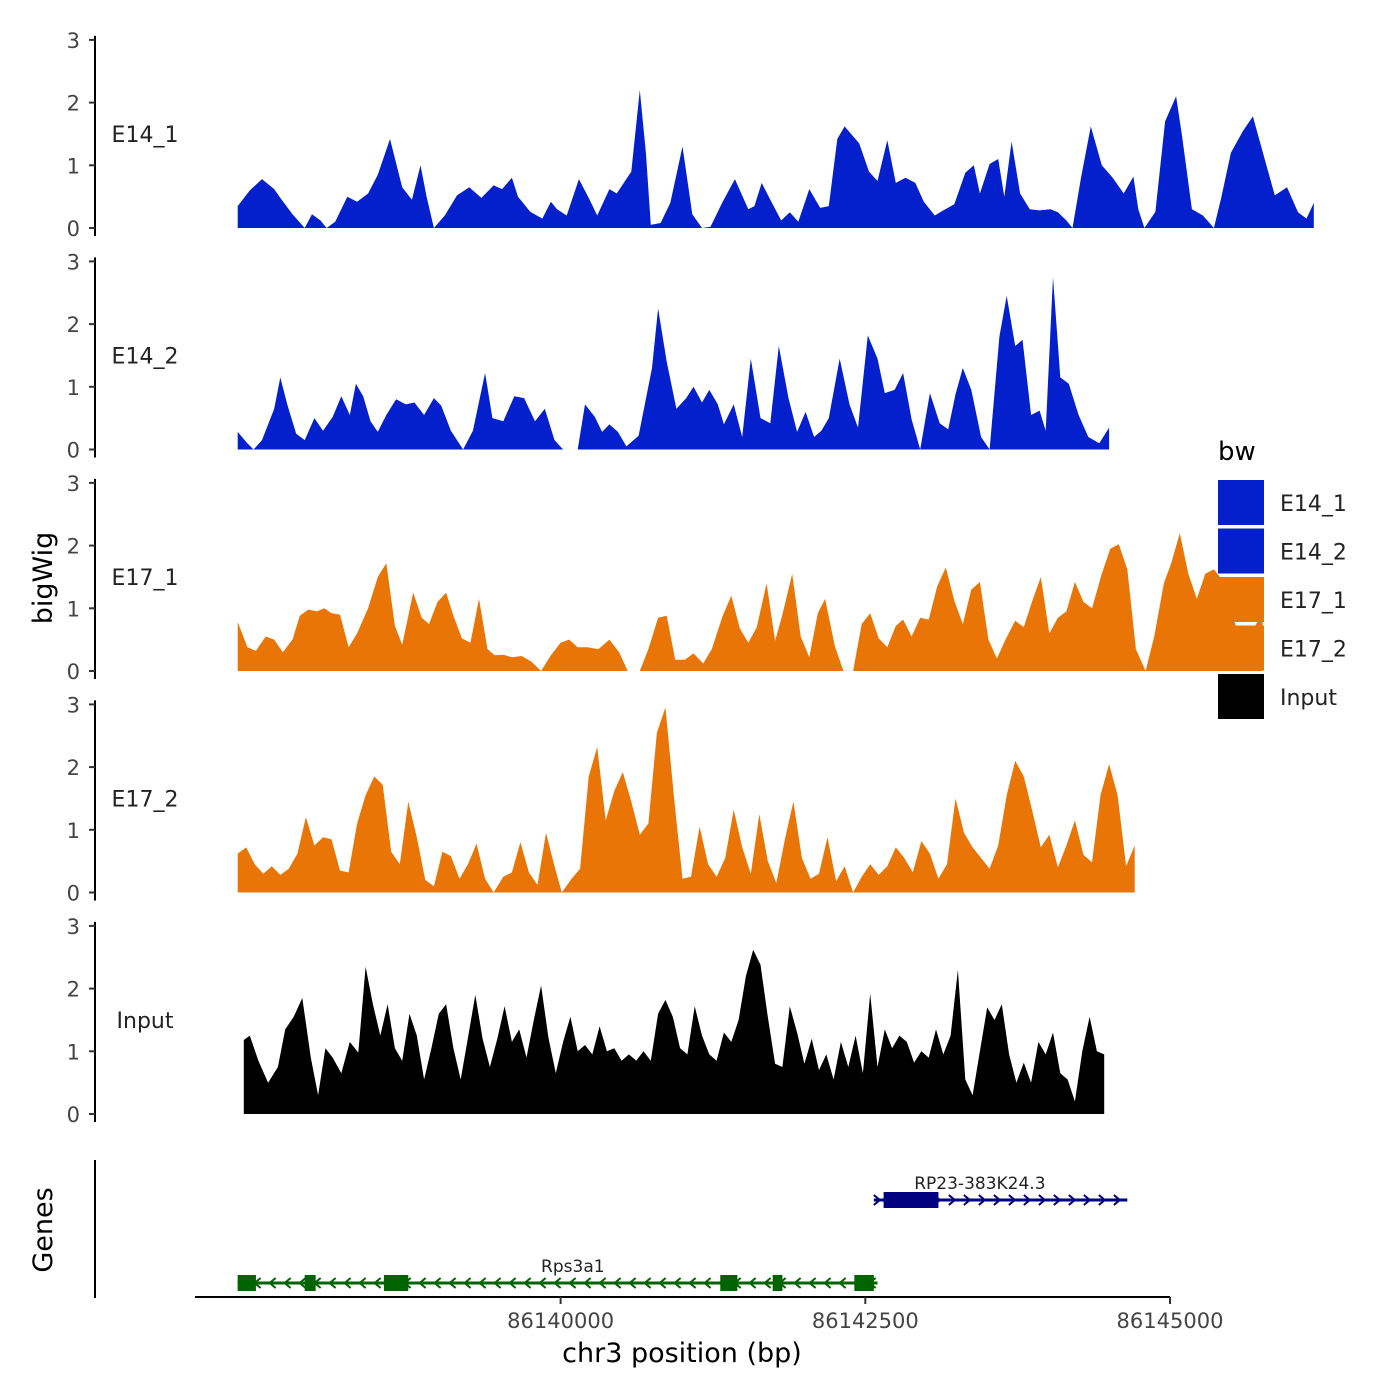  What do you see at coordinates (709, 1314) in the screenshot?
I see `x-axis: 86140000 86142500 86145000` at bounding box center [709, 1314].